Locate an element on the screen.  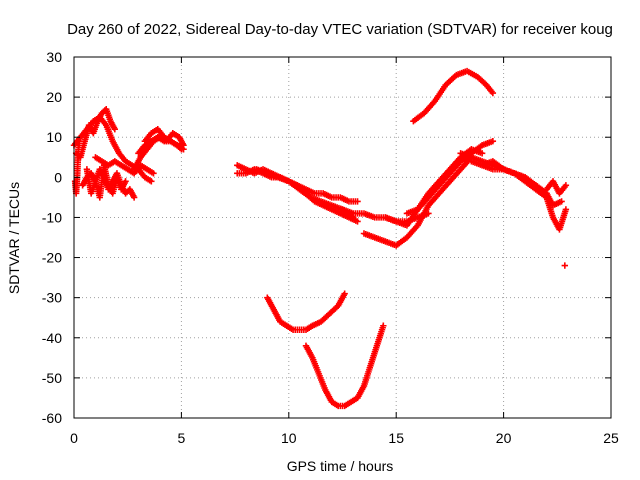
y-tick-label: 0 is located at coordinates (58, 177).